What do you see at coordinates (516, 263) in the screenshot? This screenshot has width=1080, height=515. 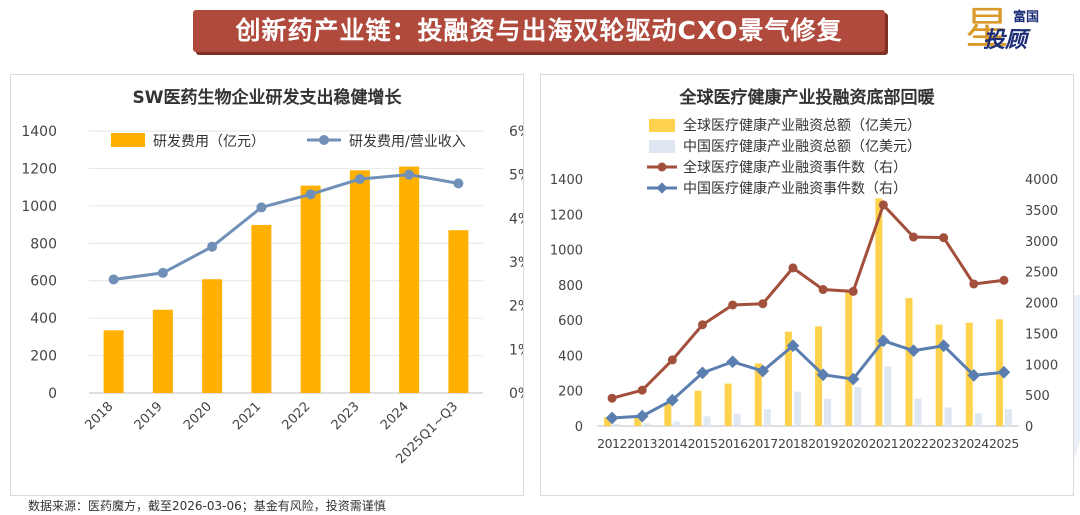 I see `y2-tick-label: 3%` at bounding box center [516, 263].